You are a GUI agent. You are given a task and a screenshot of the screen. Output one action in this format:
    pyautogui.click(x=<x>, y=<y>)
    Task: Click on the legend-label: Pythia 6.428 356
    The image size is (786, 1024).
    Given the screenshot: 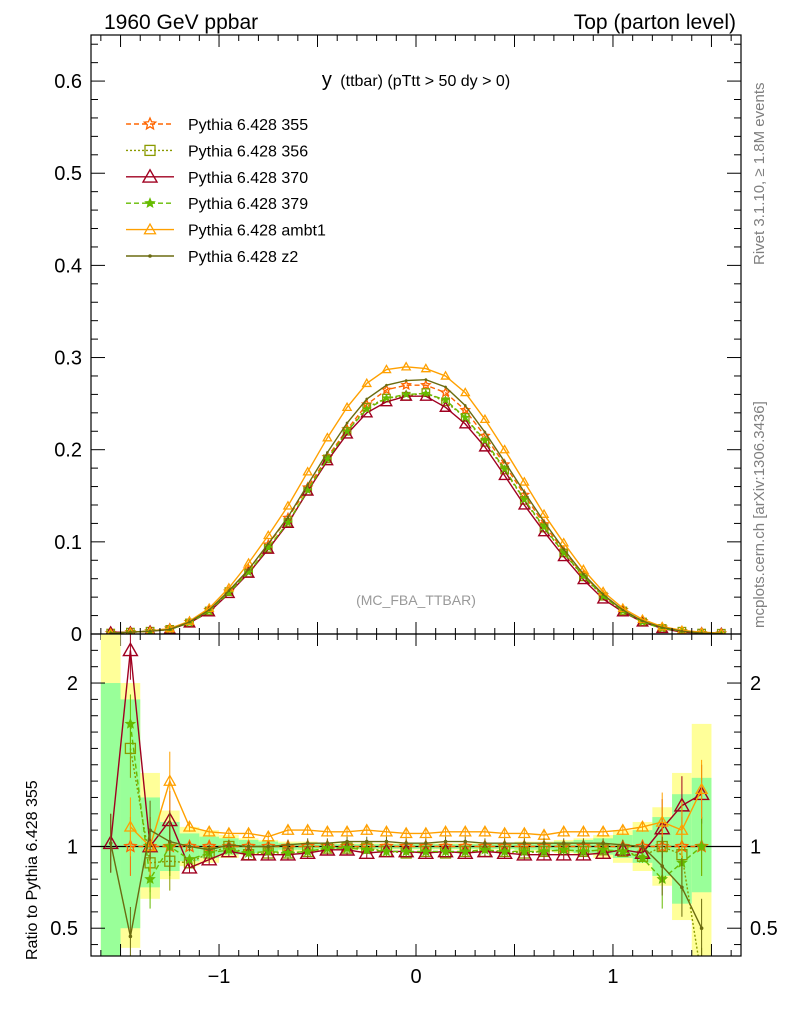 What is the action you would take?
    pyautogui.click(x=248, y=151)
    